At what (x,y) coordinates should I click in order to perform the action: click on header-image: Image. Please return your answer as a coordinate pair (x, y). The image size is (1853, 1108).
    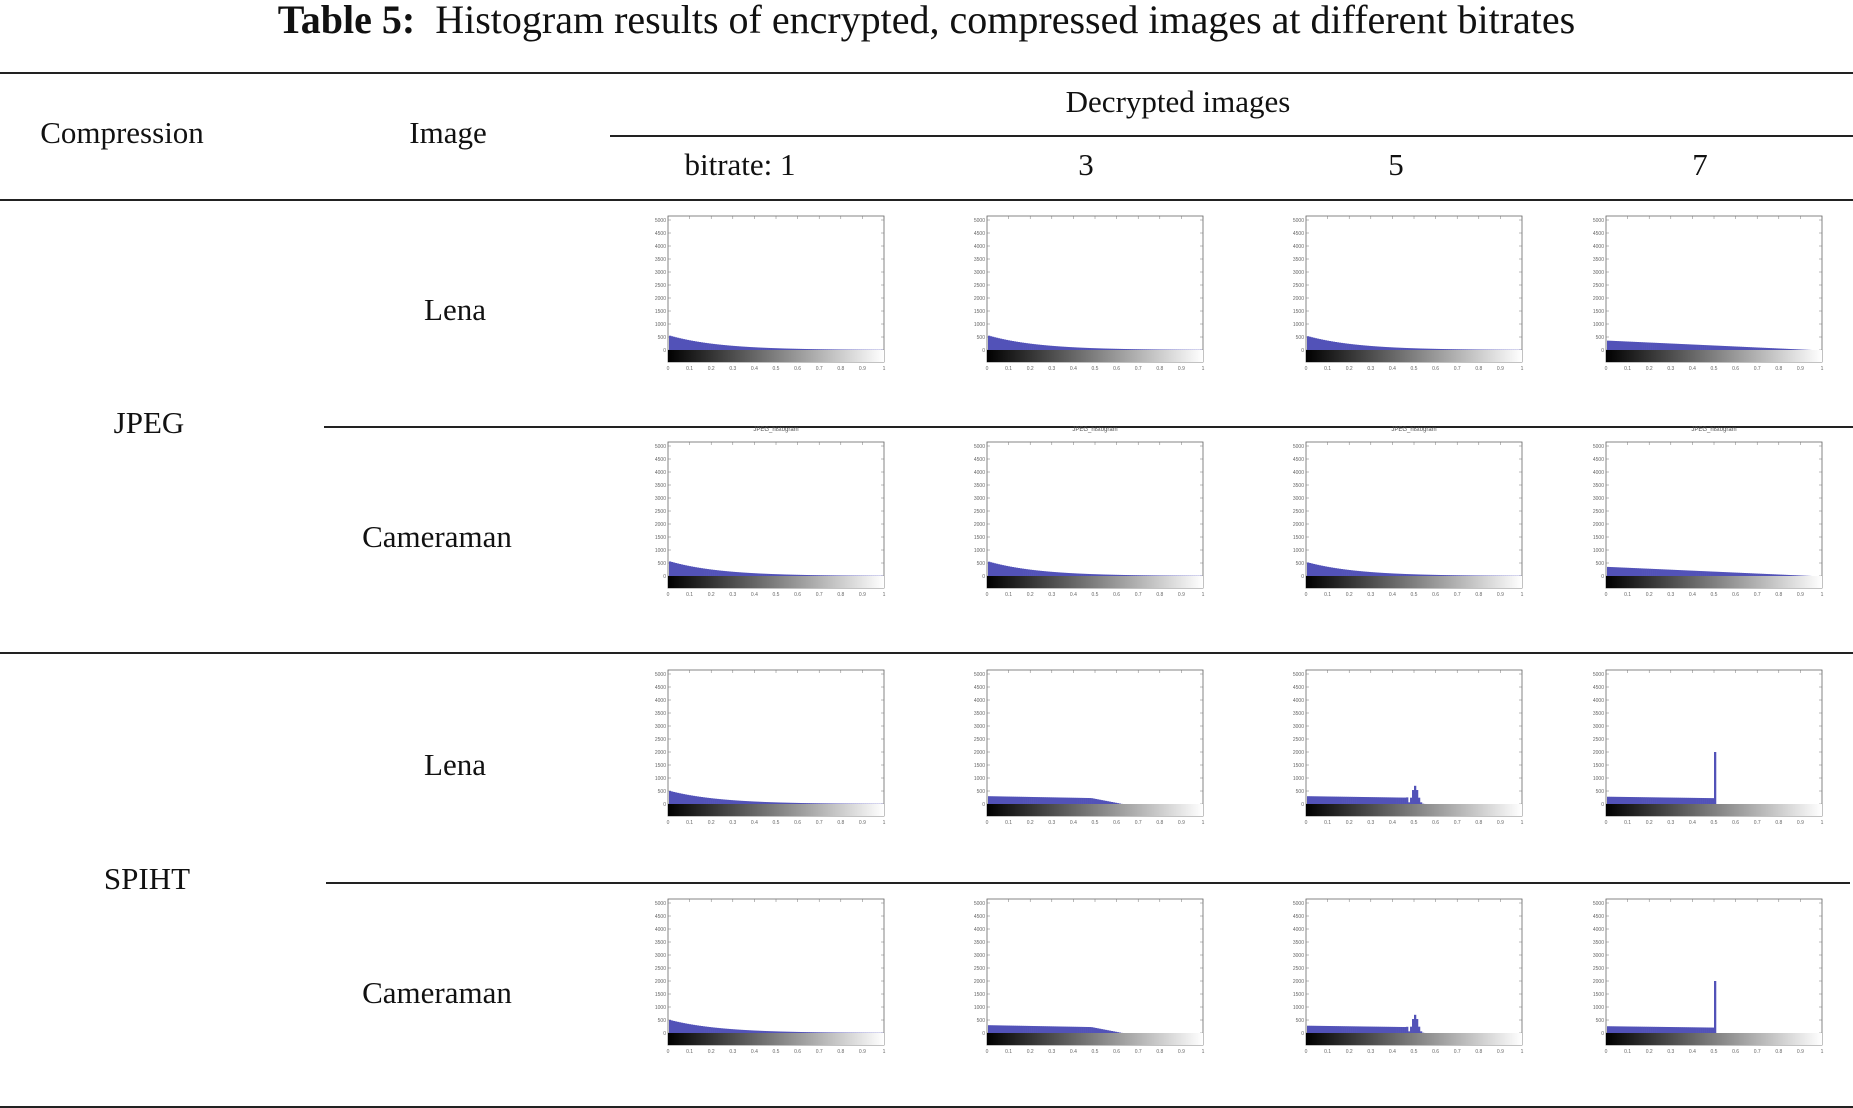
    Looking at the image, I should click on (448, 132).